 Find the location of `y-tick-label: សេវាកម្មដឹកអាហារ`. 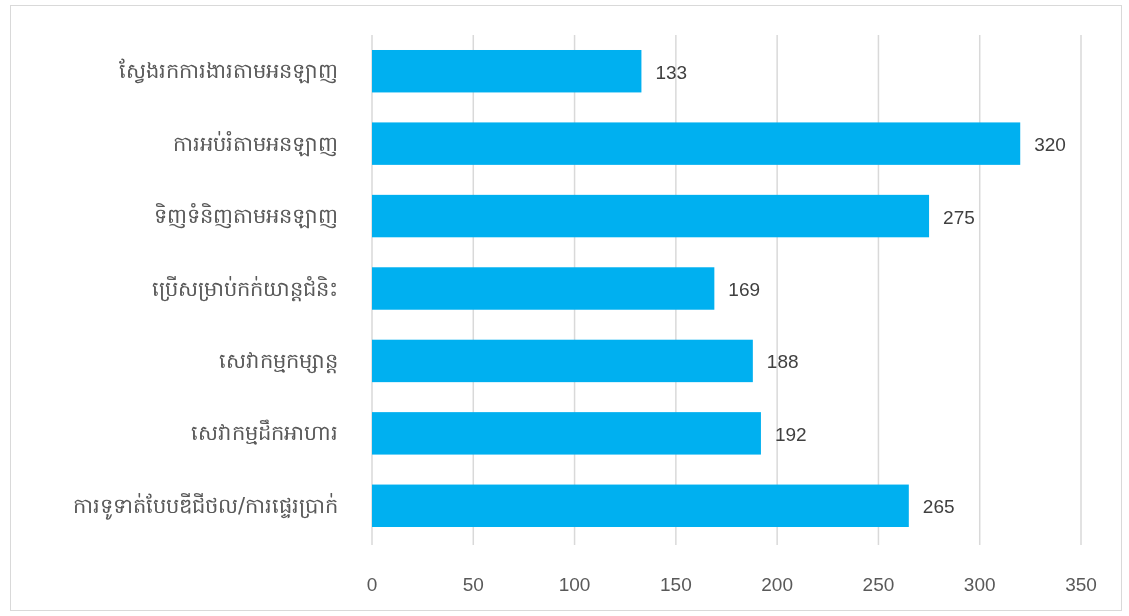

y-tick-label: សេវាកម្មដឹកអាហារ is located at coordinates (264, 432).